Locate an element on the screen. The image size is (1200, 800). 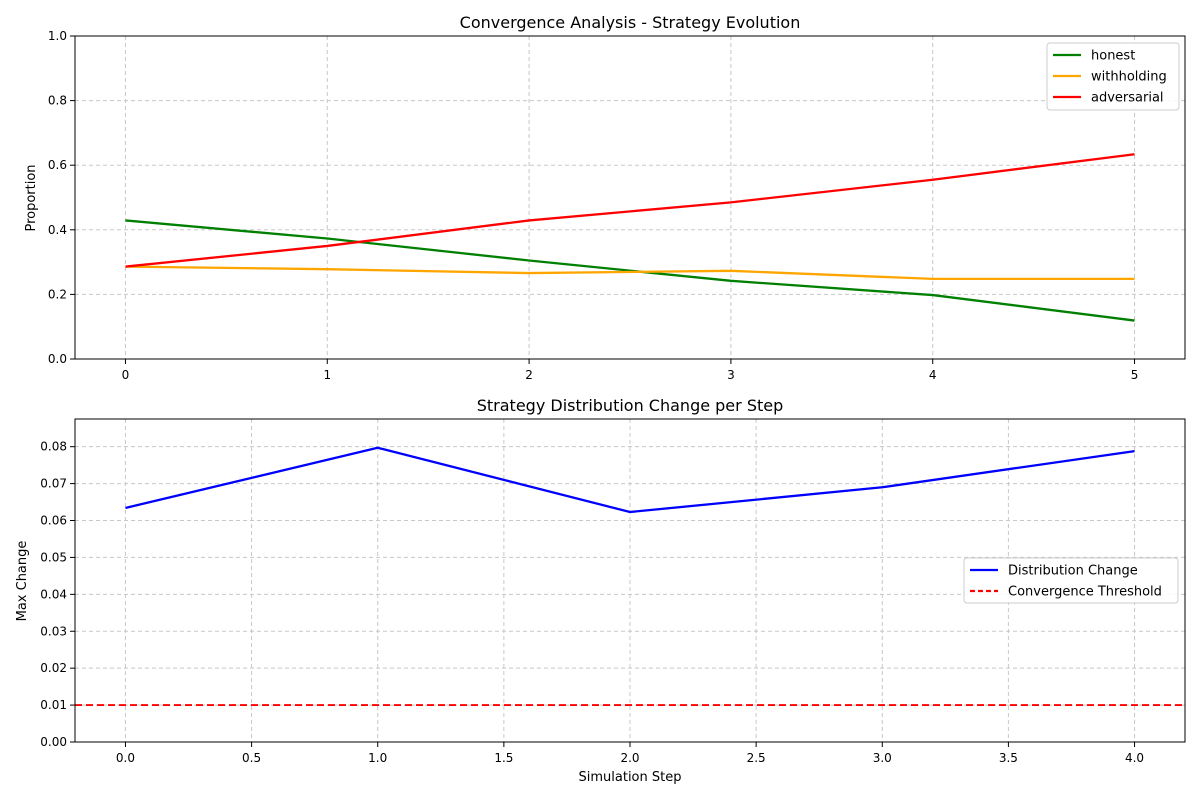
y-tick-label: 0.6 is located at coordinates (57, 165).